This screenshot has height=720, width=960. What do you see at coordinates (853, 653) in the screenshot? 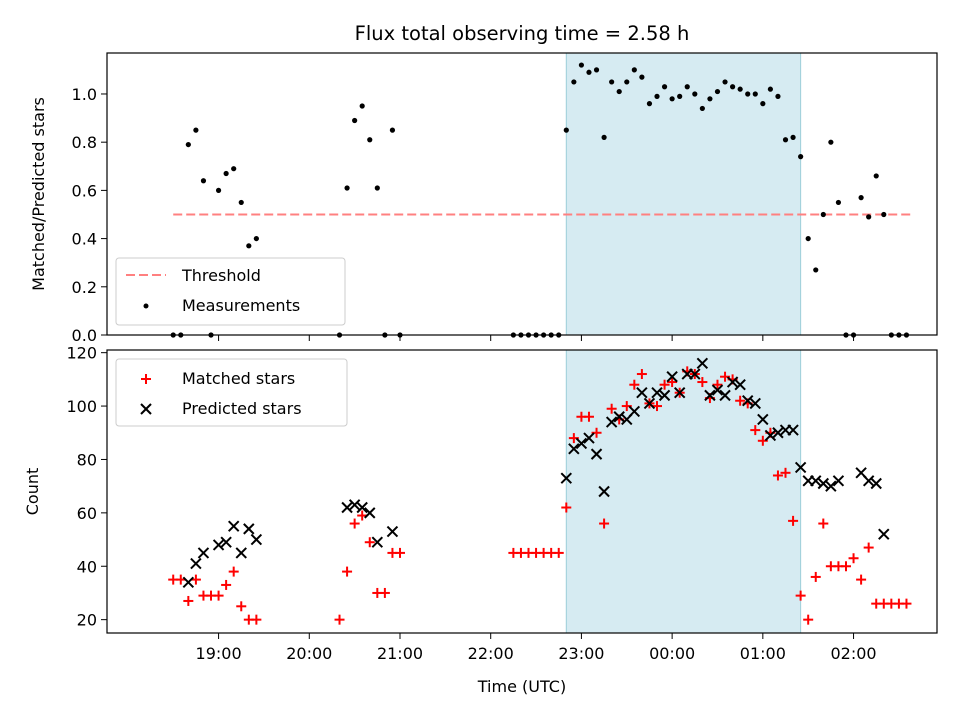
I see `x-tick-label: 02:00` at bounding box center [853, 653].